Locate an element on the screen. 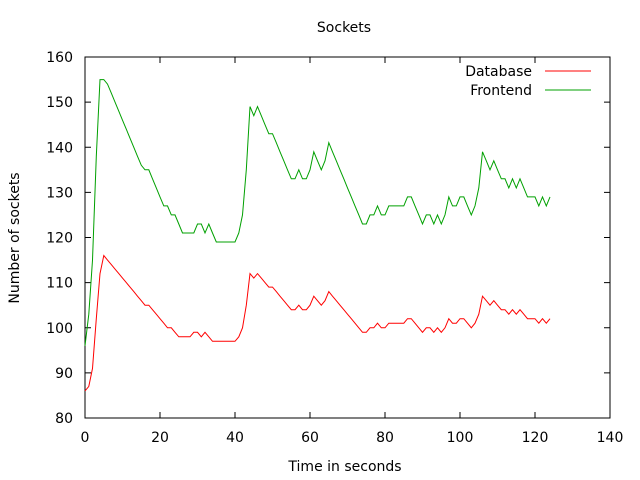 Image resolution: width=640 pixels, height=480 pixels. legend-label-database: Database is located at coordinates (498, 72).